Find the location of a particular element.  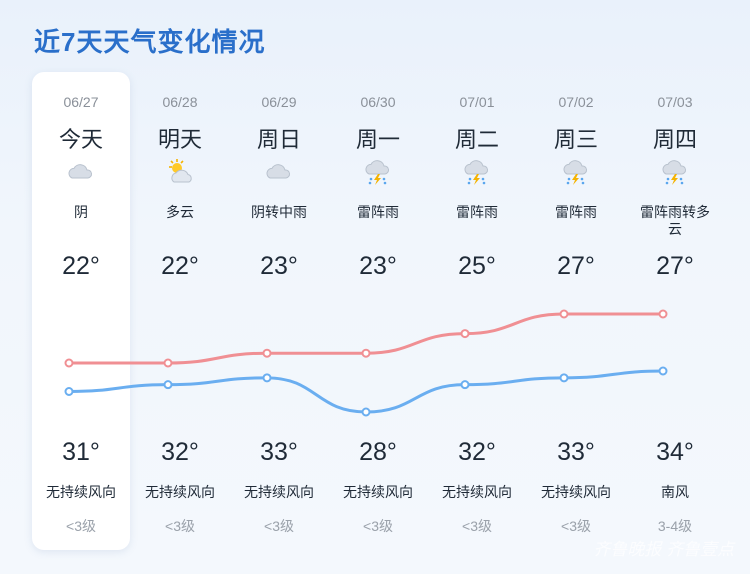

day-name: 明天 is located at coordinates (179, 139).